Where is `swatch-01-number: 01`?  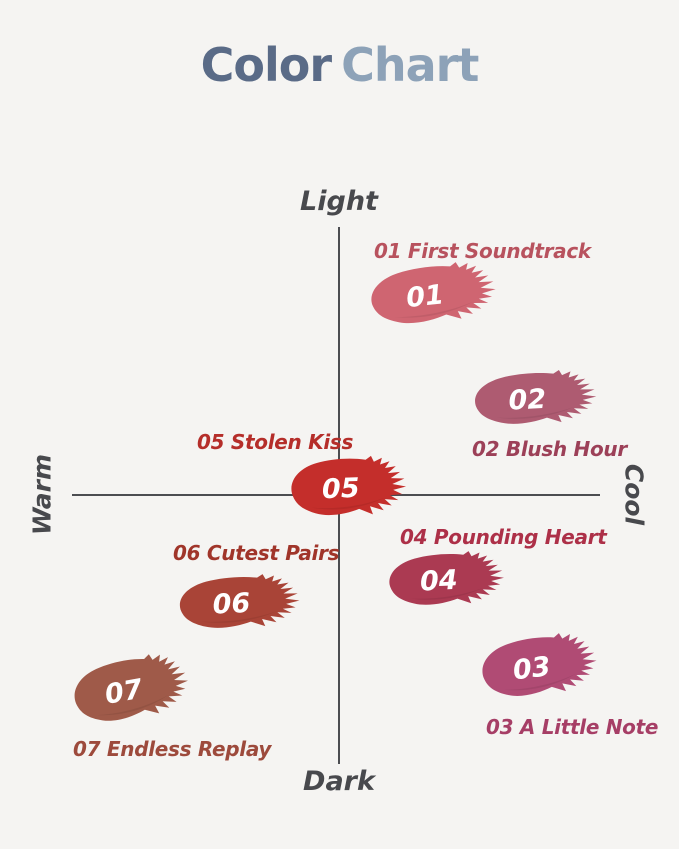 swatch-01-number: 01 is located at coordinates (425, 297).